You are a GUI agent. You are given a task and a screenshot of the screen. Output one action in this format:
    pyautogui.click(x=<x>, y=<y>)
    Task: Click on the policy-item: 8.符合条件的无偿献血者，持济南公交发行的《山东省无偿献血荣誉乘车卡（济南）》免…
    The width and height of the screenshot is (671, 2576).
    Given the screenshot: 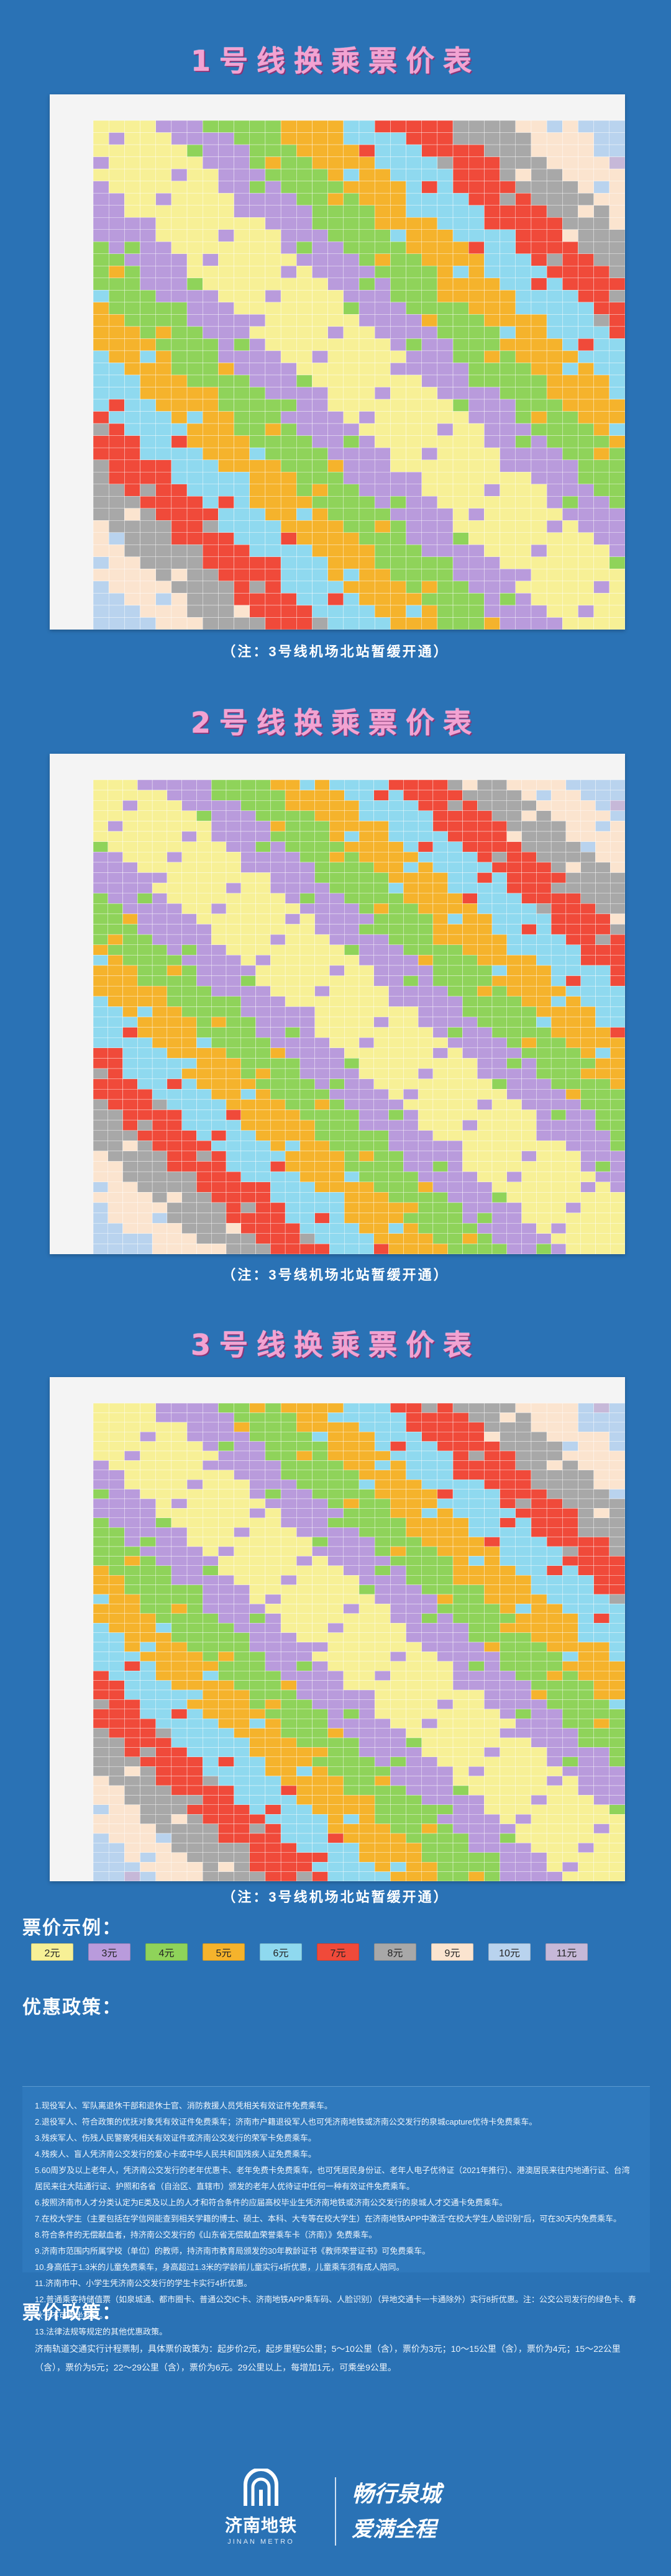 What is the action you would take?
    pyautogui.click(x=206, y=2234)
    